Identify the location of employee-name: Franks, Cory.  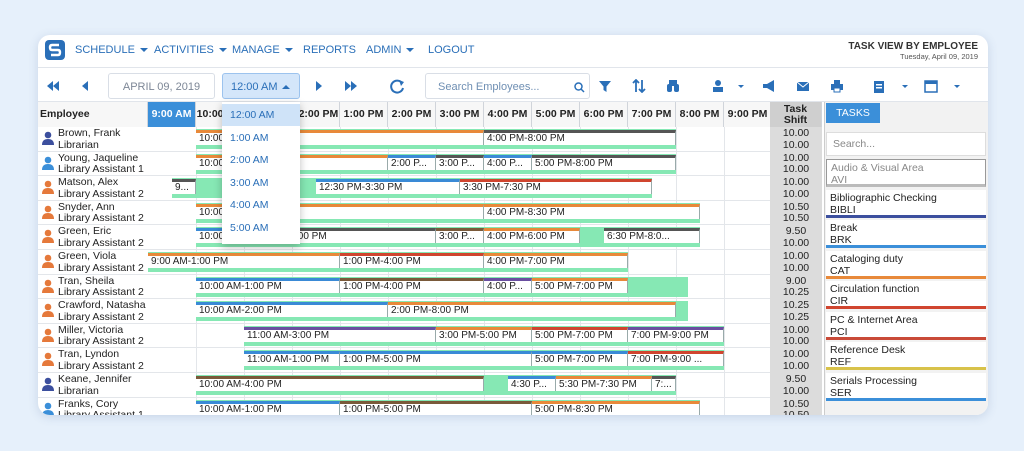
(88, 404).